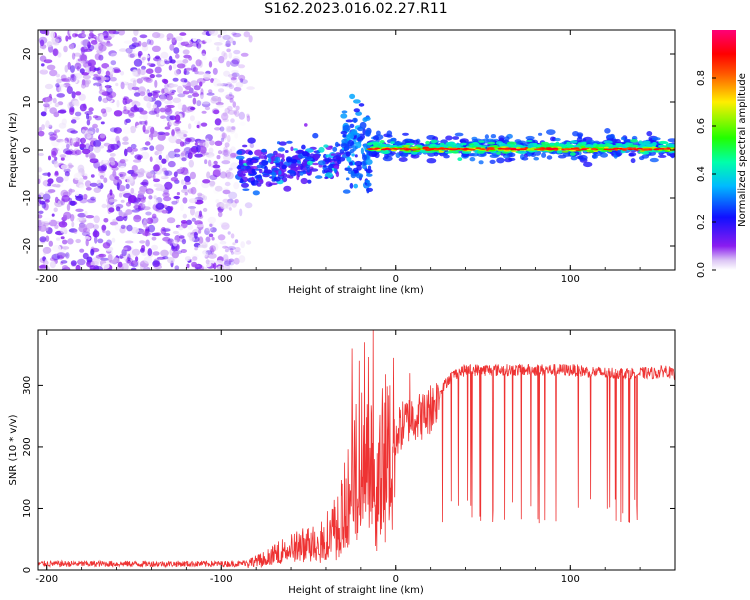 This screenshot has width=750, height=600. What do you see at coordinates (701, 126) in the screenshot?
I see `colorbar-tick-label: 0.6` at bounding box center [701, 126].